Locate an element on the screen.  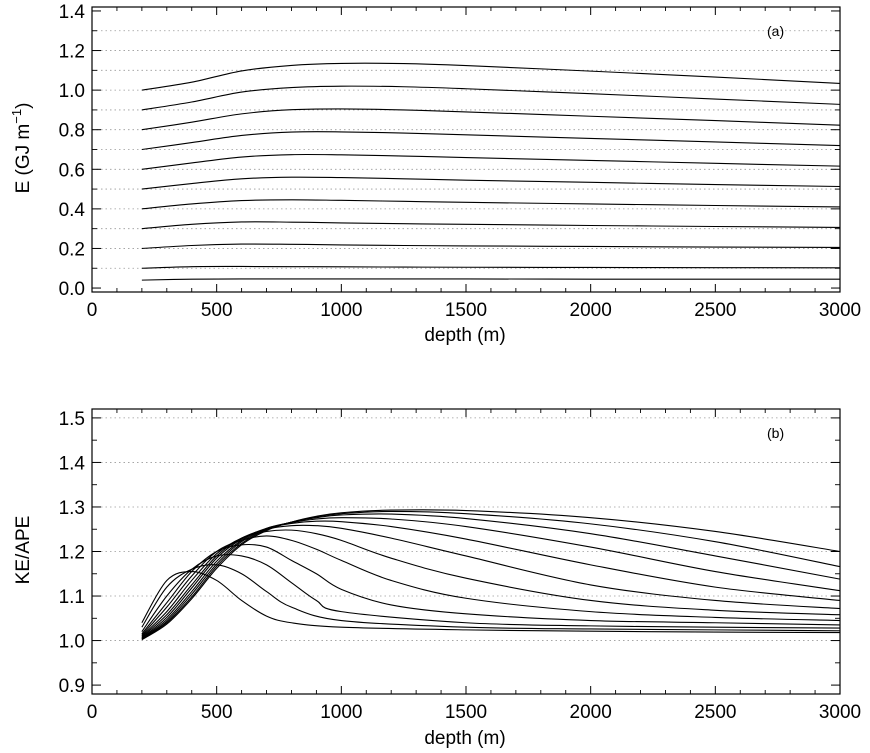
panel-b-y-tick-label-3: 1.2 is located at coordinates (72, 553).